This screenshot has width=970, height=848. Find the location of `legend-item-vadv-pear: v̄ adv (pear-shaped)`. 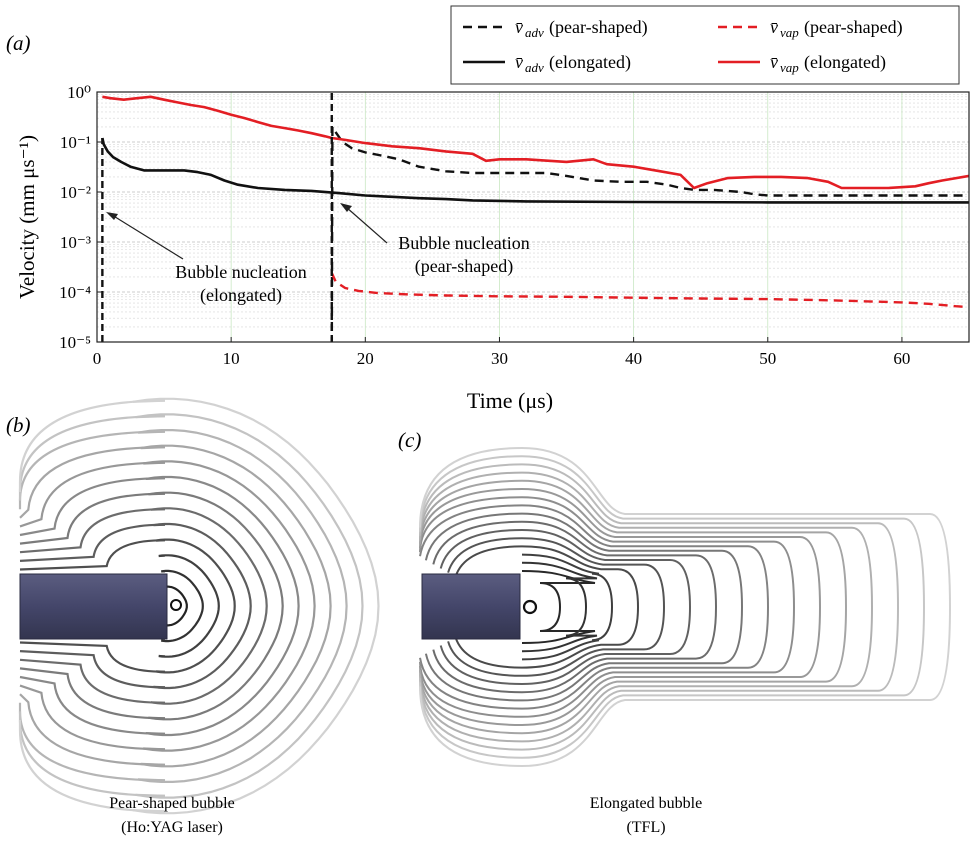

legend-item-vadv-pear: v̄ adv (pear-shaped) is located at coordinates (555, 28).